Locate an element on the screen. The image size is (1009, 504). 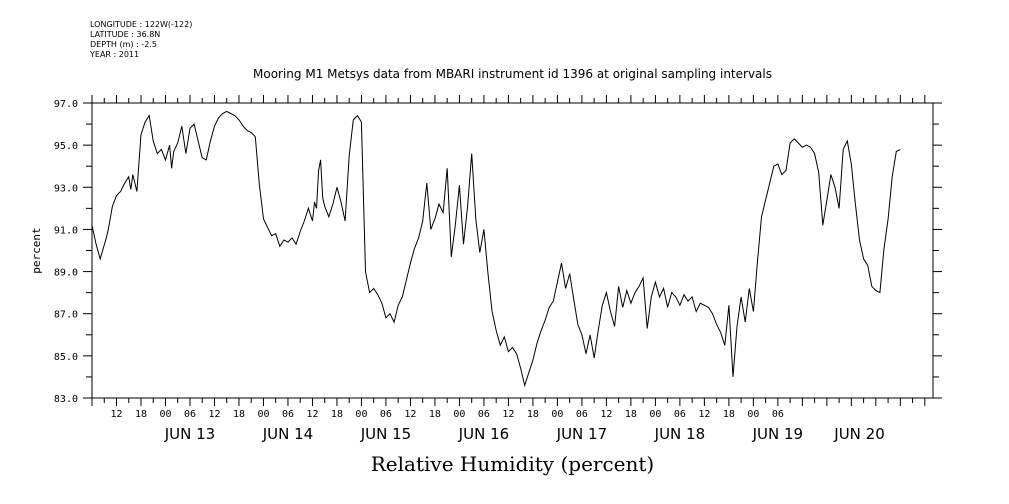
metadata-year: YEAR : 2011 is located at coordinates (115, 54).